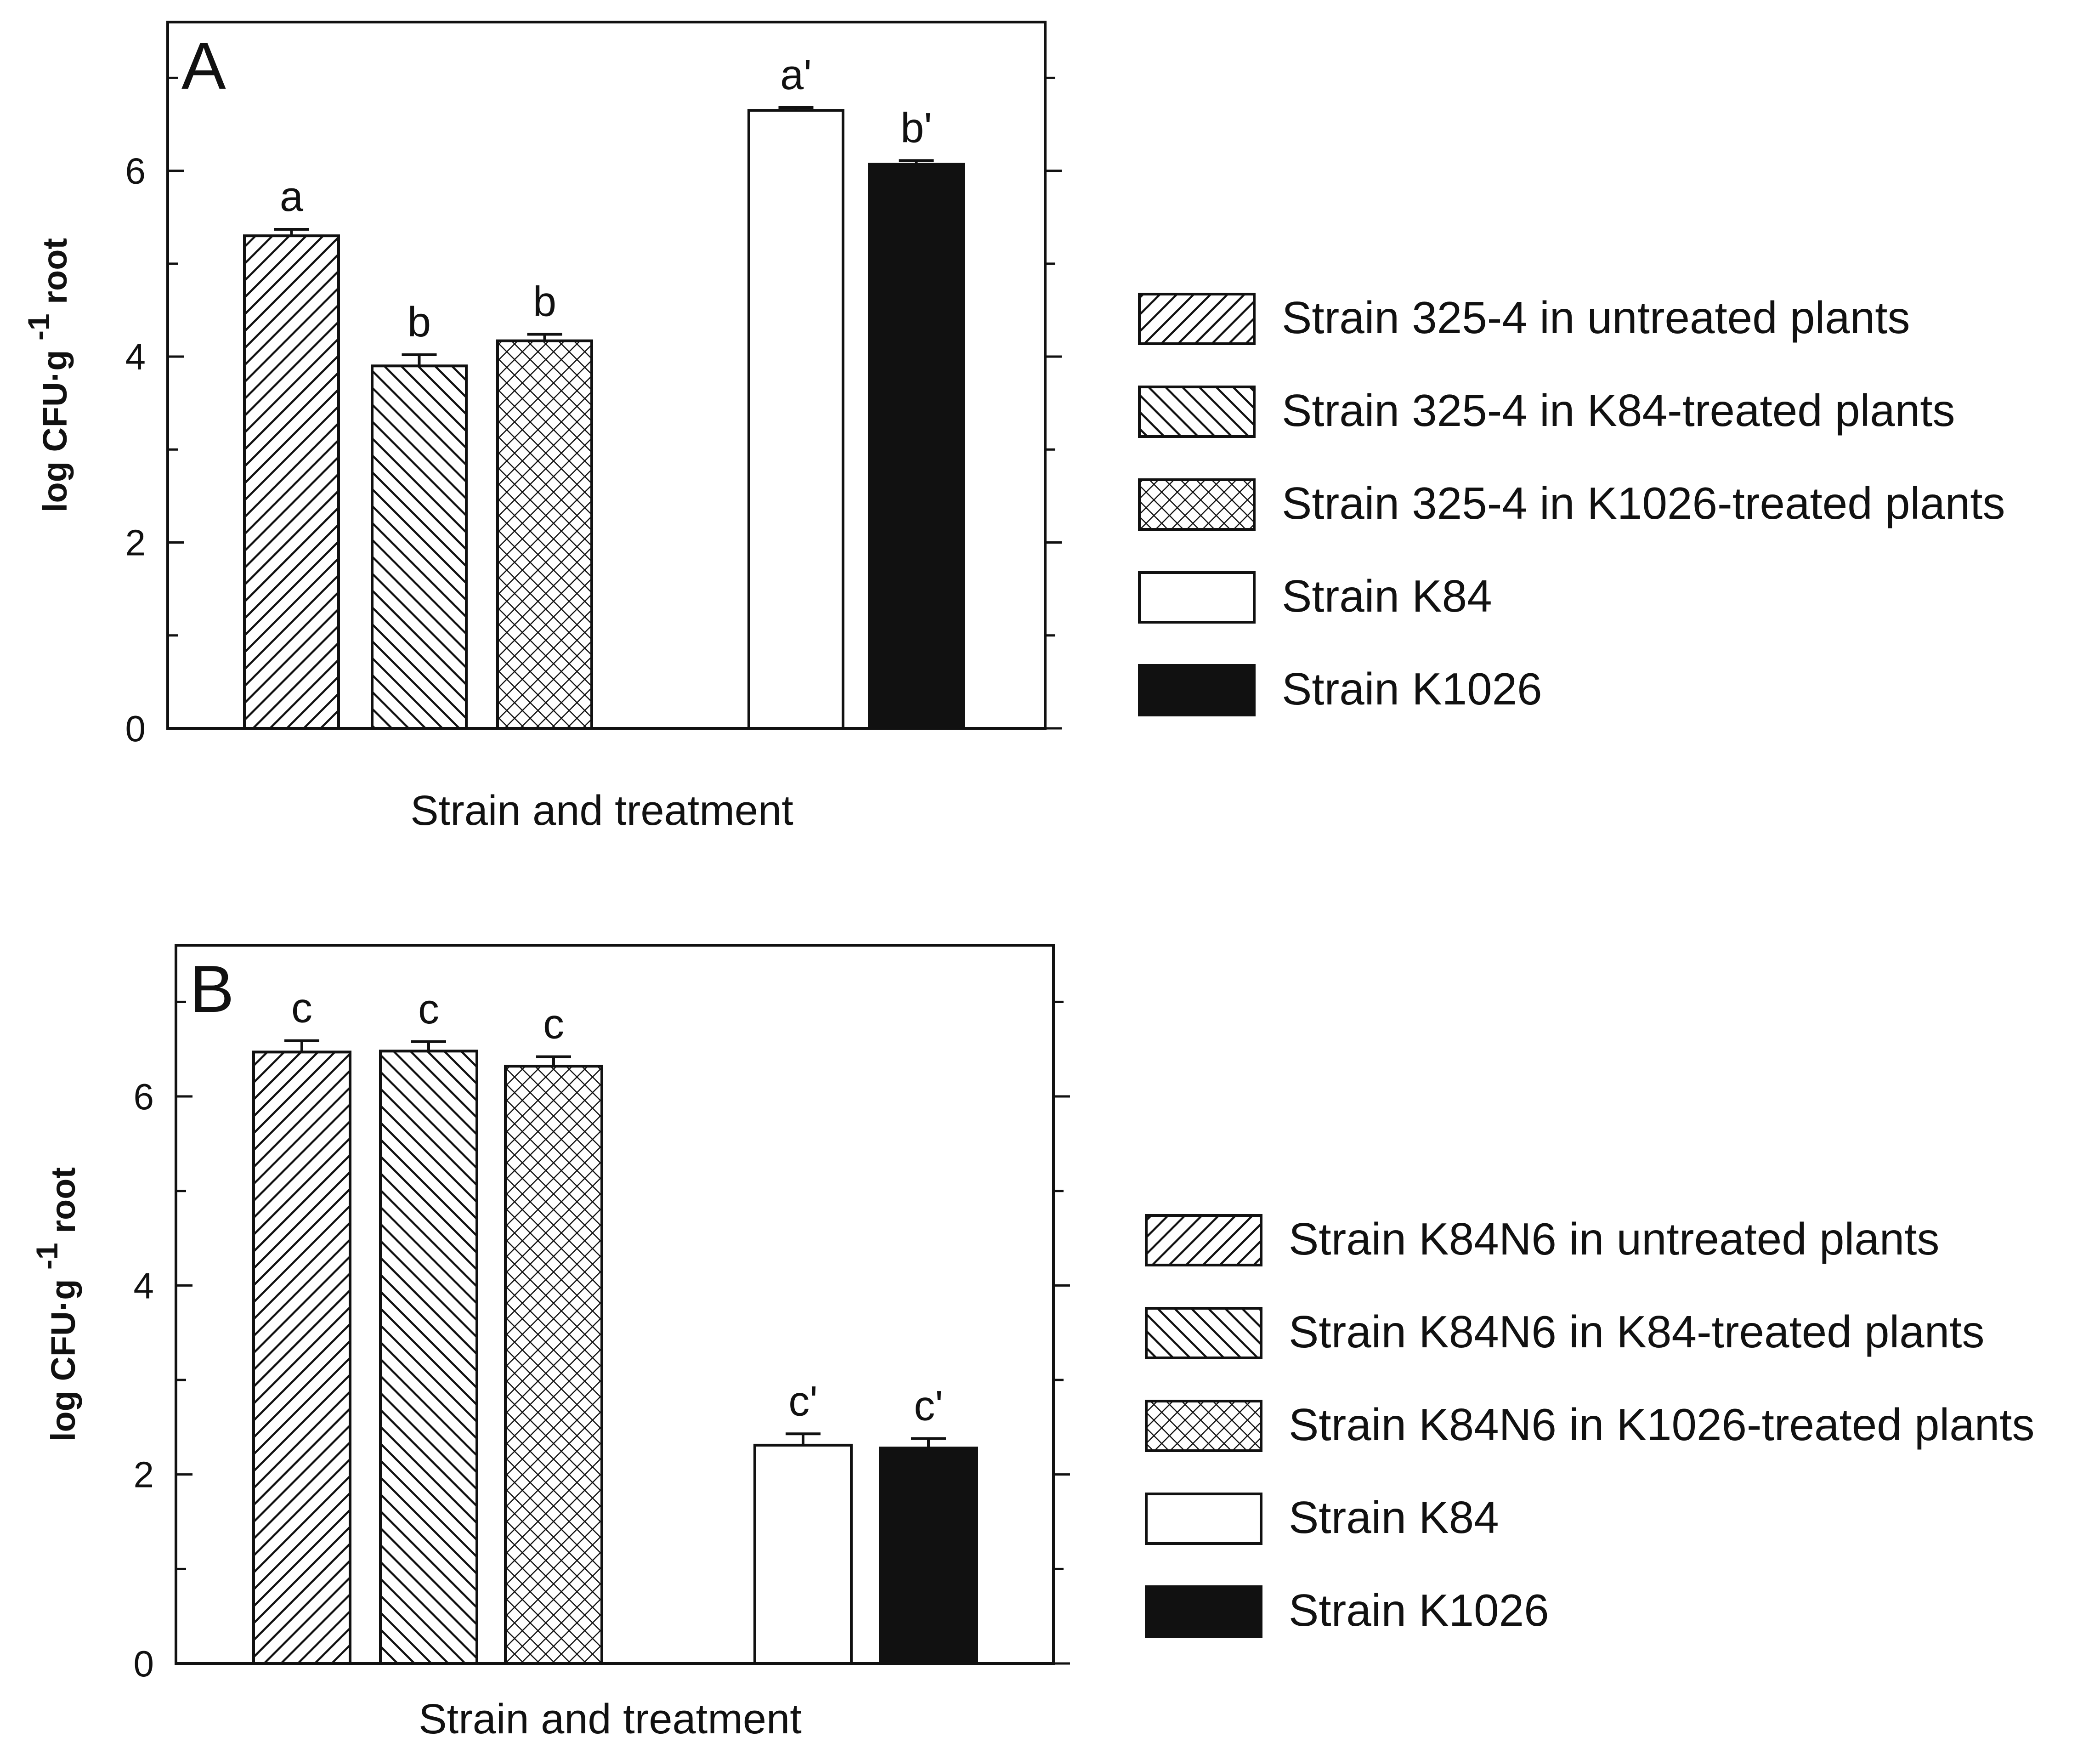  Describe the element at coordinates (1661, 1424) in the screenshot. I see `legend-label: Strain K84N6 in K1026-treated plants` at that location.